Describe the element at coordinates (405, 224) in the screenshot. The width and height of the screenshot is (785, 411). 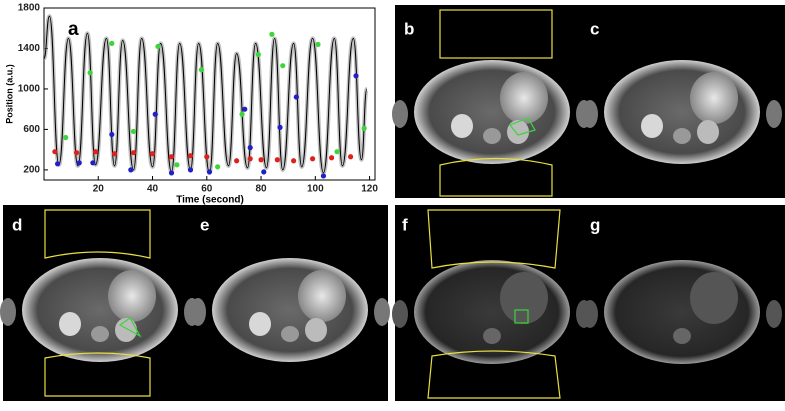
I see `panel-label: f` at that location.